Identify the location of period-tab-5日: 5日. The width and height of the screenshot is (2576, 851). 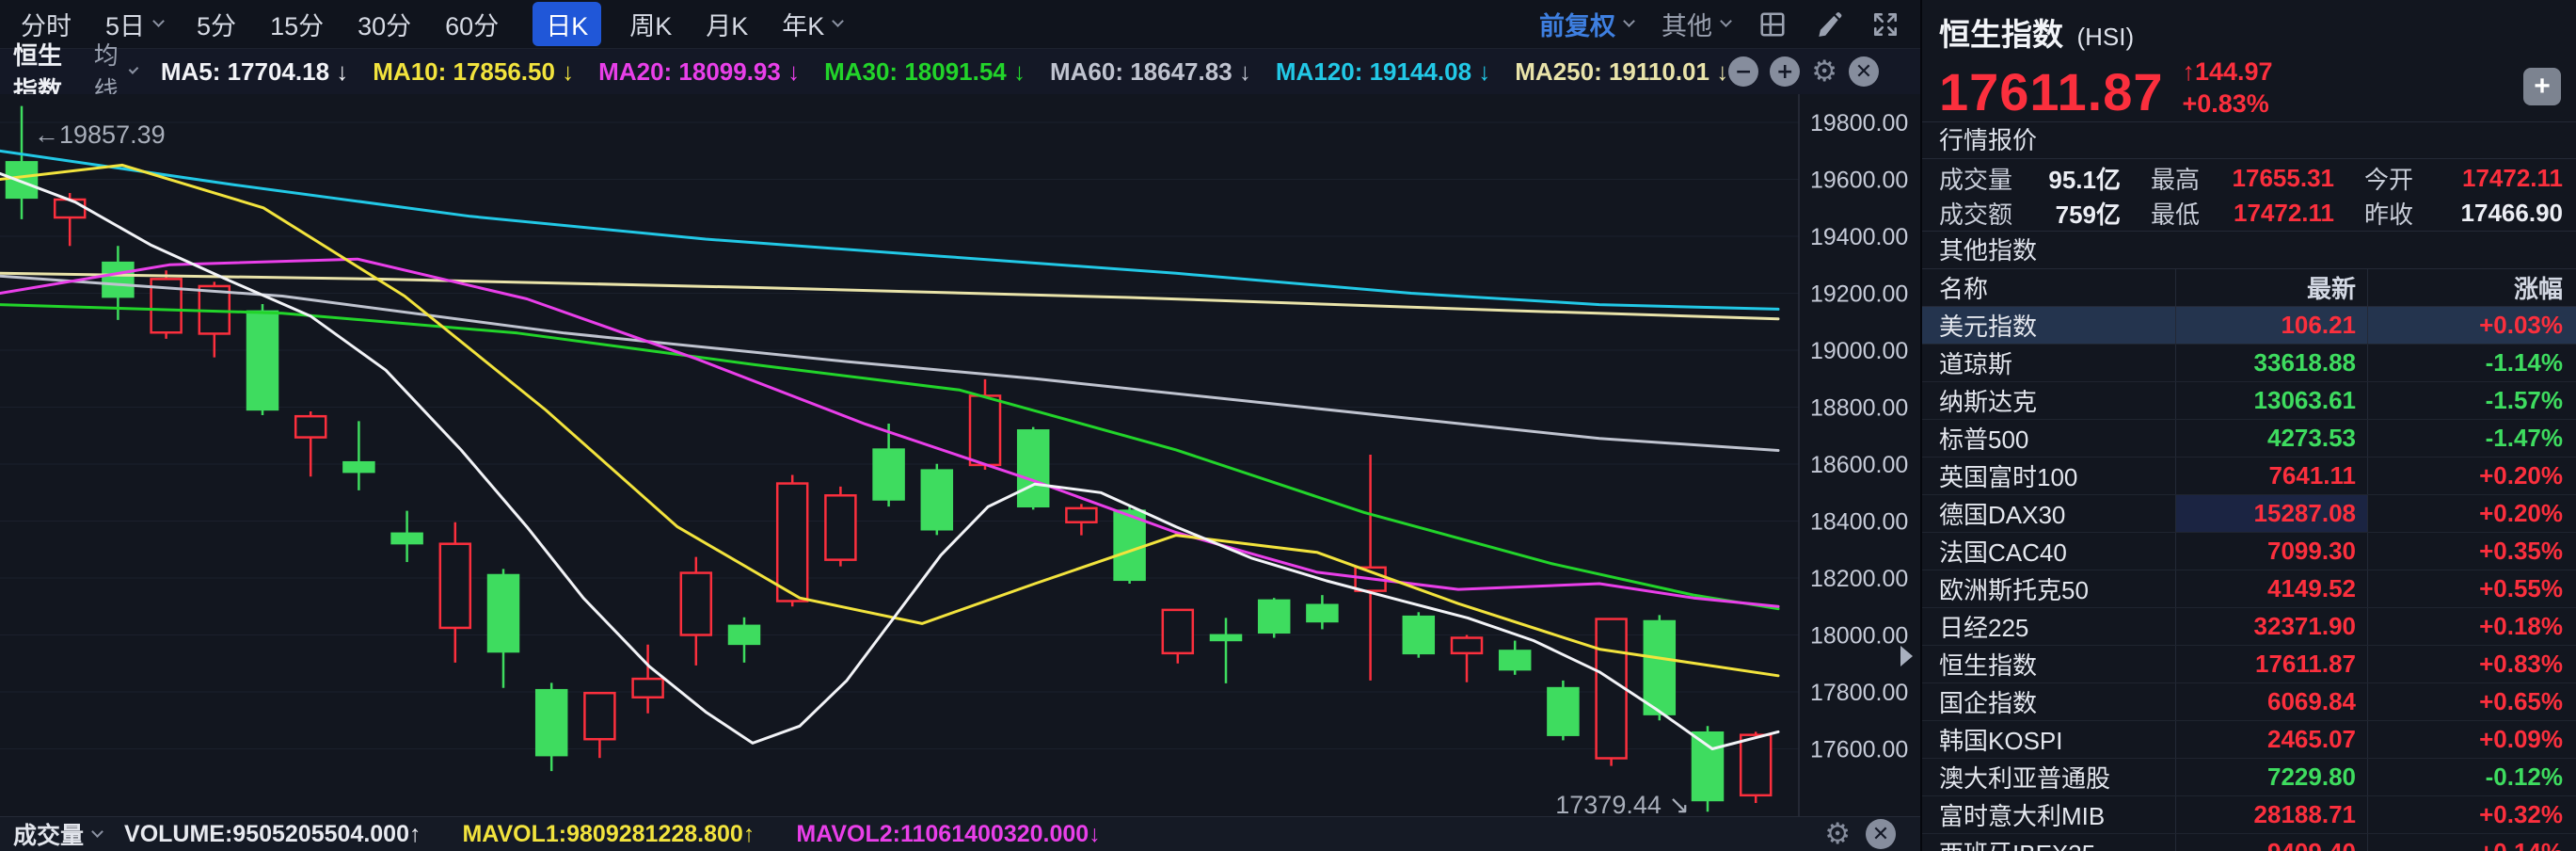
(135, 24).